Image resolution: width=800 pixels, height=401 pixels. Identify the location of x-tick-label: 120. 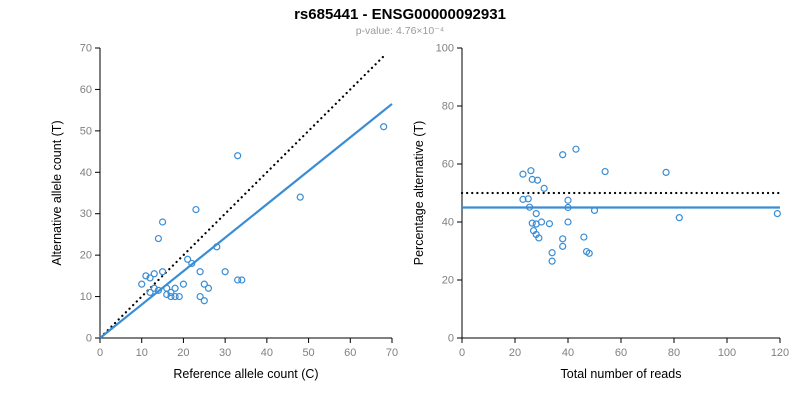
(780, 353).